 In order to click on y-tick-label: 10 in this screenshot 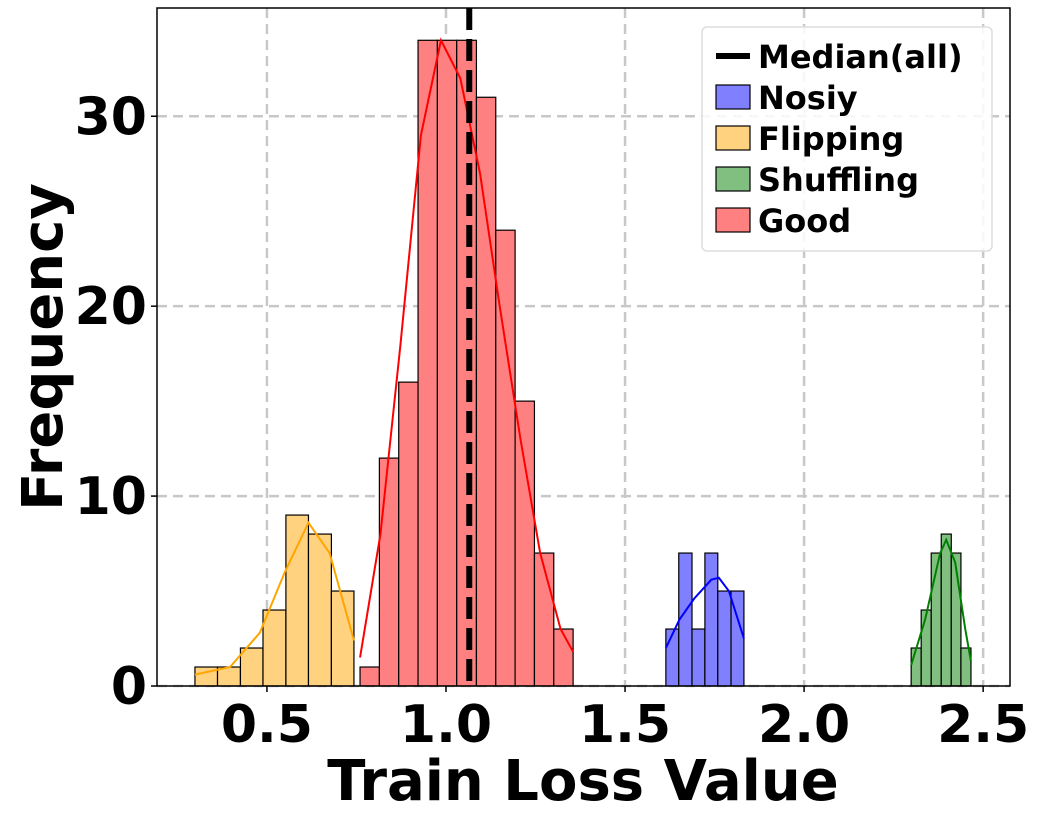, I will do `click(111, 497)`.